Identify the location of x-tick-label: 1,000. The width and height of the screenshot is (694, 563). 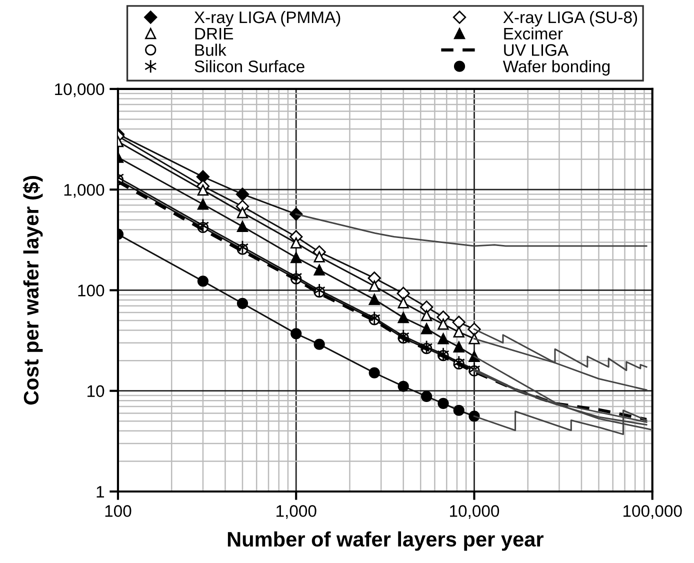
(296, 512).